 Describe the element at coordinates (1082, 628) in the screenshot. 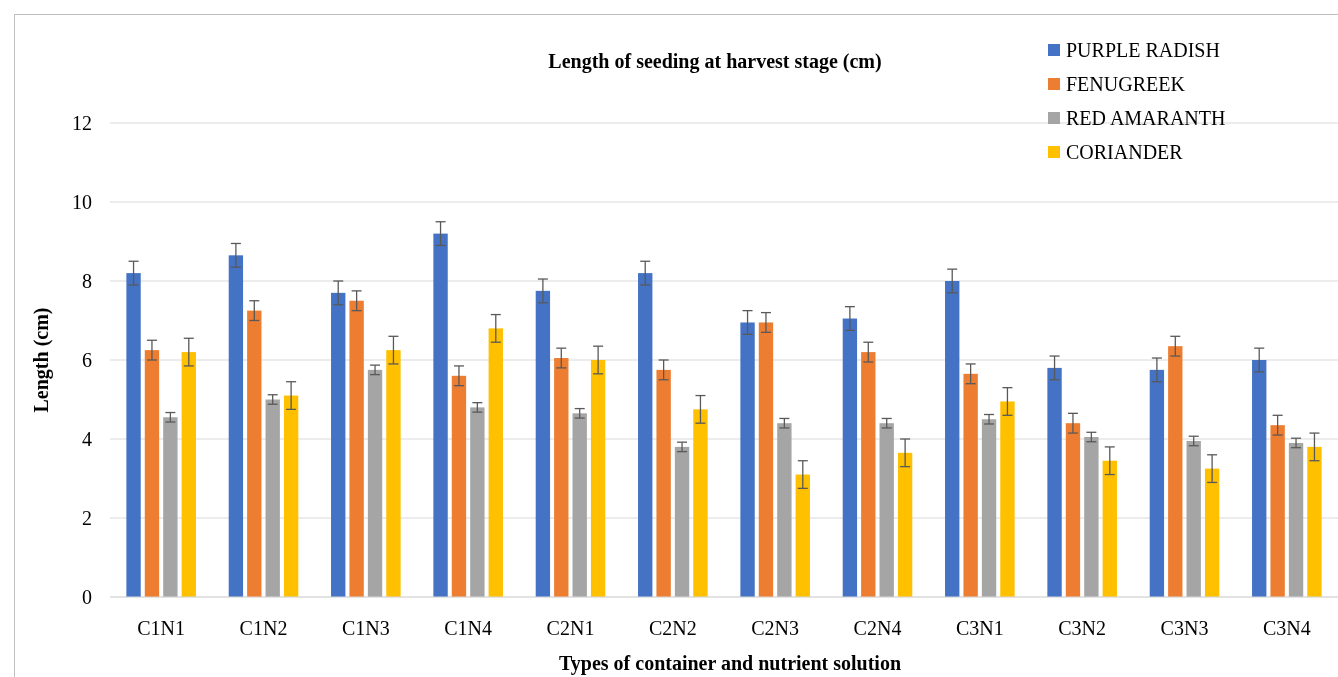

I see `x-tick-label: C3N2` at that location.